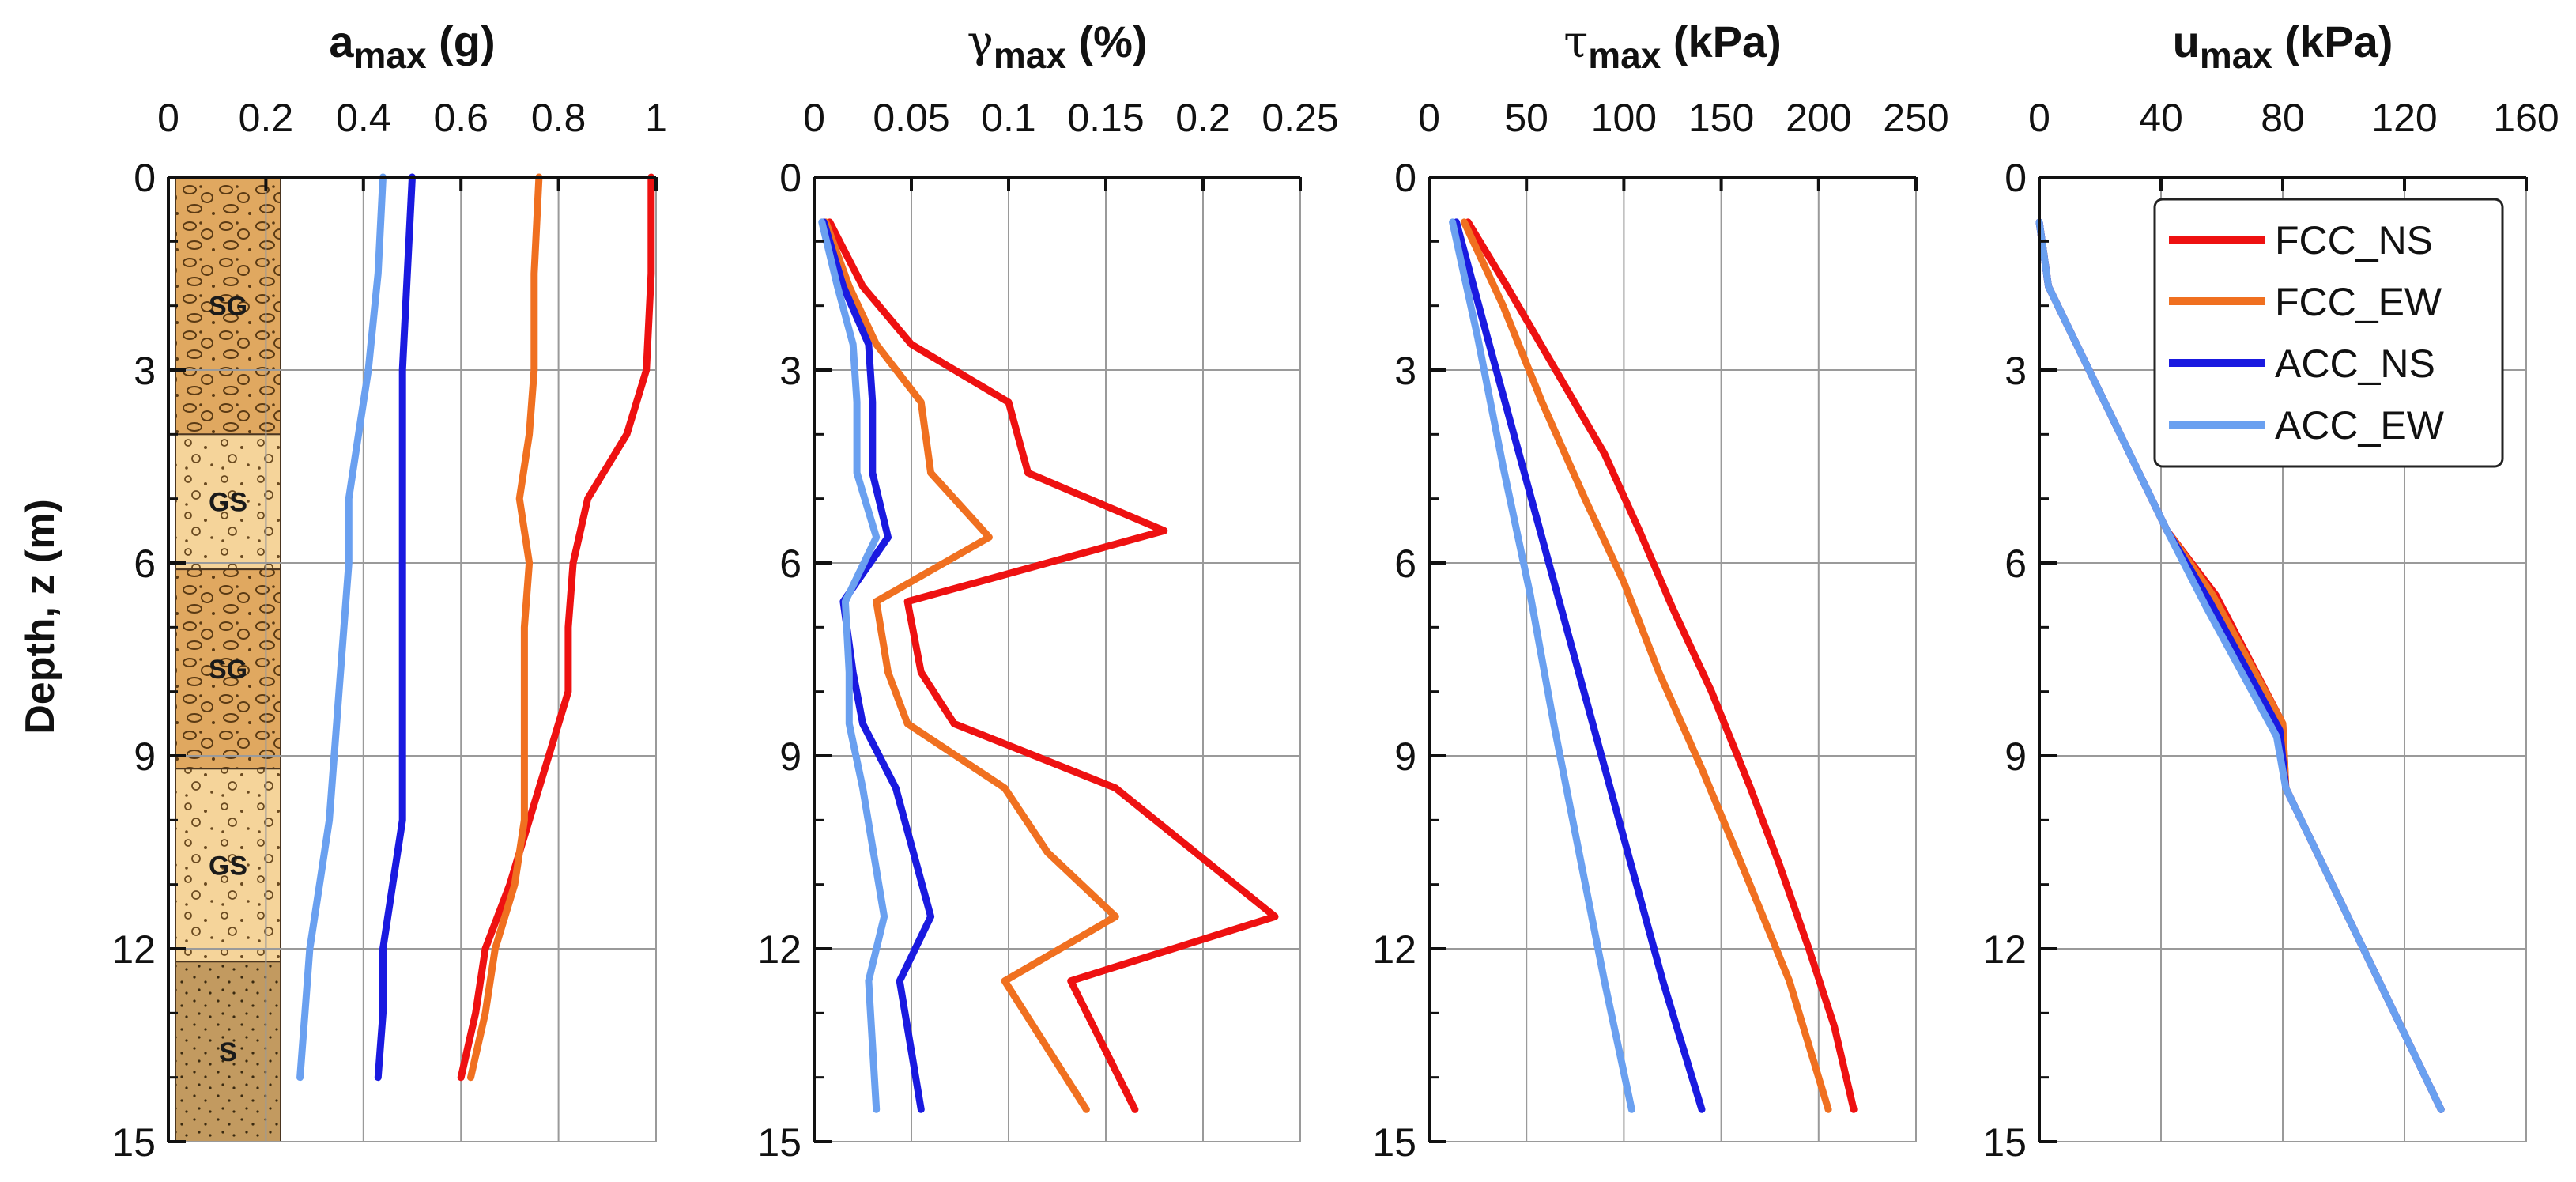  I want to click on x-tick-label-4: 0.8, so click(558, 118).